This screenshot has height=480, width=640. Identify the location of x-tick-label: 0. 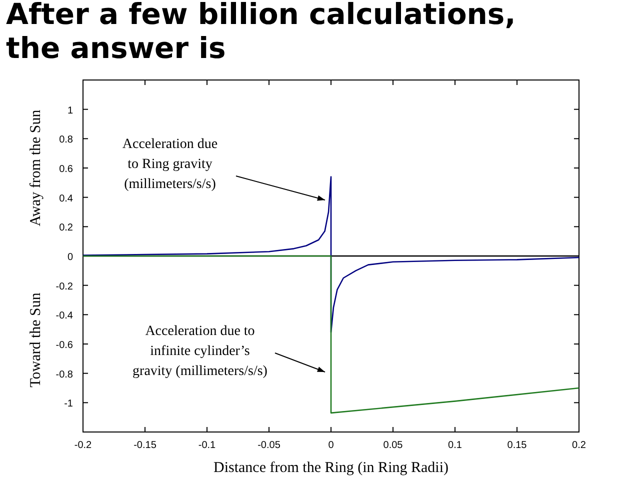
(331, 445).